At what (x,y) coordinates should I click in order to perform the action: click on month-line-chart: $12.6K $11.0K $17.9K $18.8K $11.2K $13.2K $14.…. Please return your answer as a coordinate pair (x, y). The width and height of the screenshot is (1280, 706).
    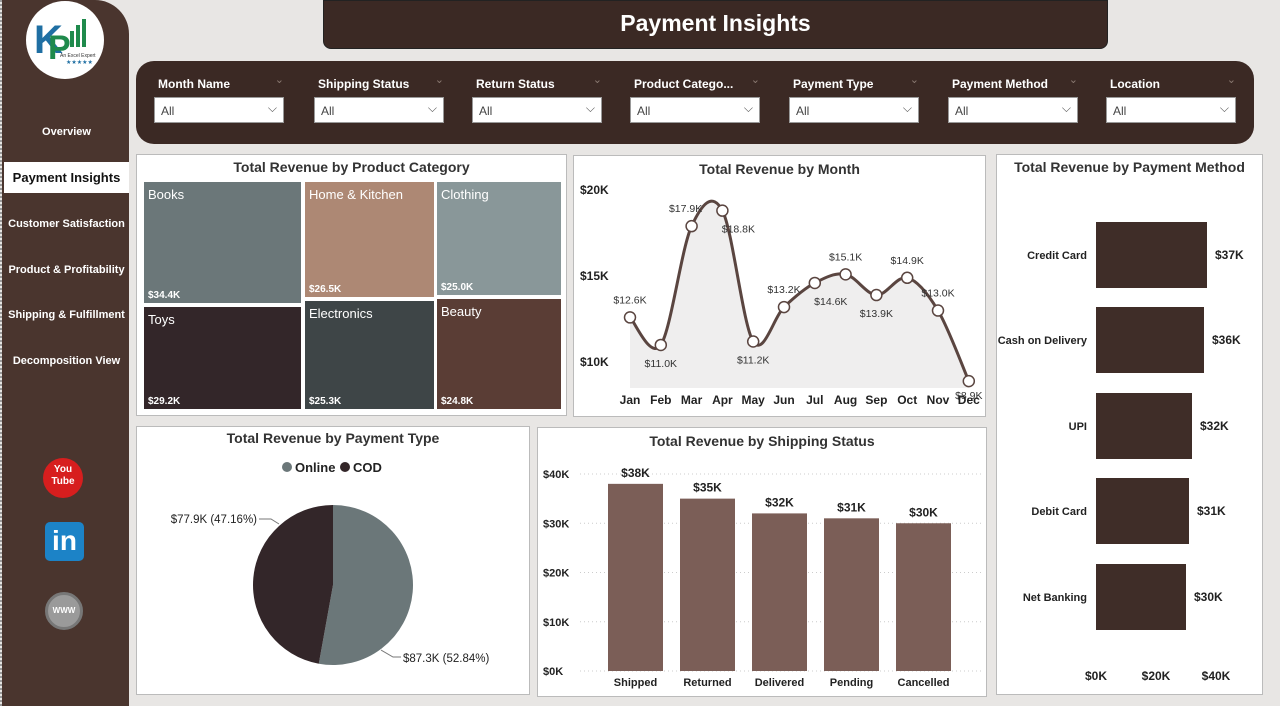
    Looking at the image, I should click on (781, 295).